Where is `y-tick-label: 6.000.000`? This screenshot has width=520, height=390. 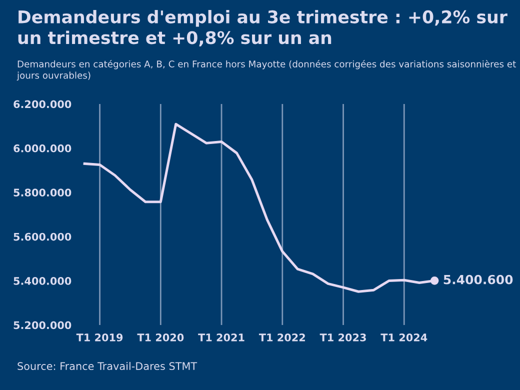 y-tick-label: 6.000.000 is located at coordinates (43, 148).